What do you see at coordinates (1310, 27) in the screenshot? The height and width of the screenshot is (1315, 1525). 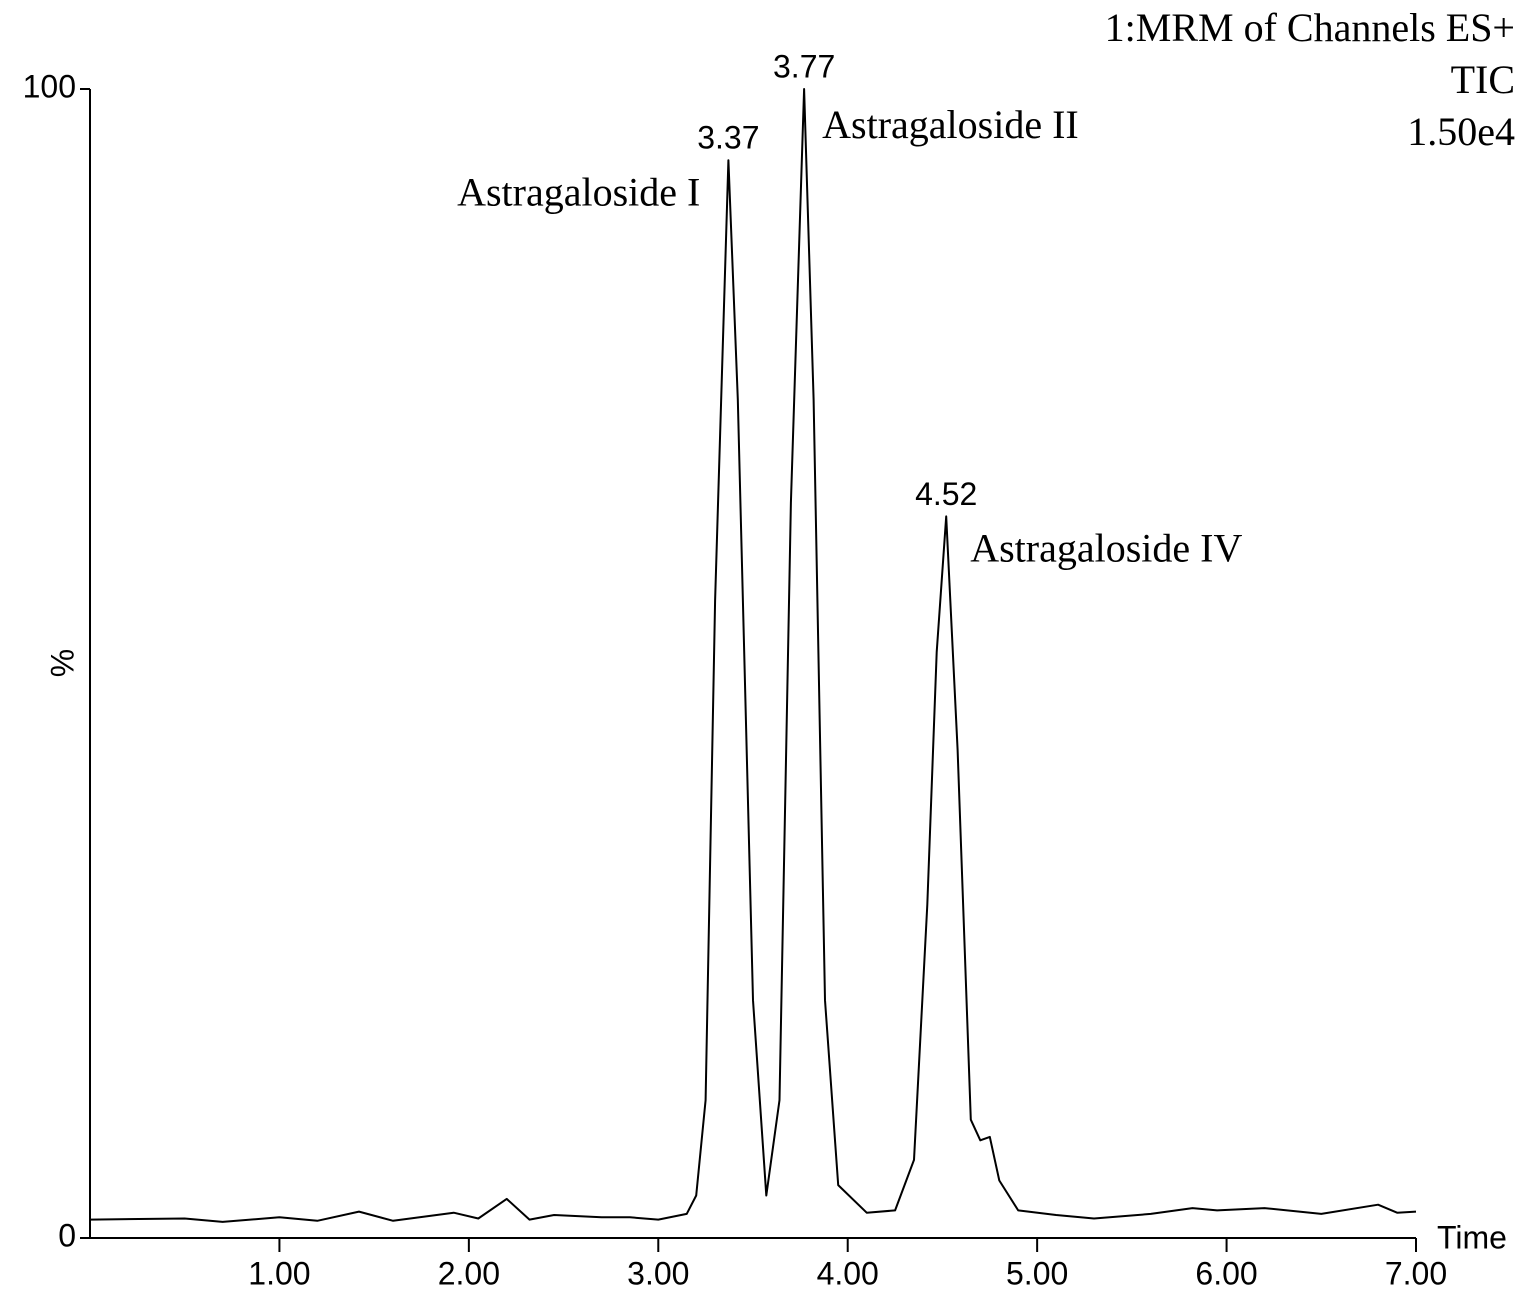 I see `header-line: 1:MRM of Channels ES+` at bounding box center [1310, 27].